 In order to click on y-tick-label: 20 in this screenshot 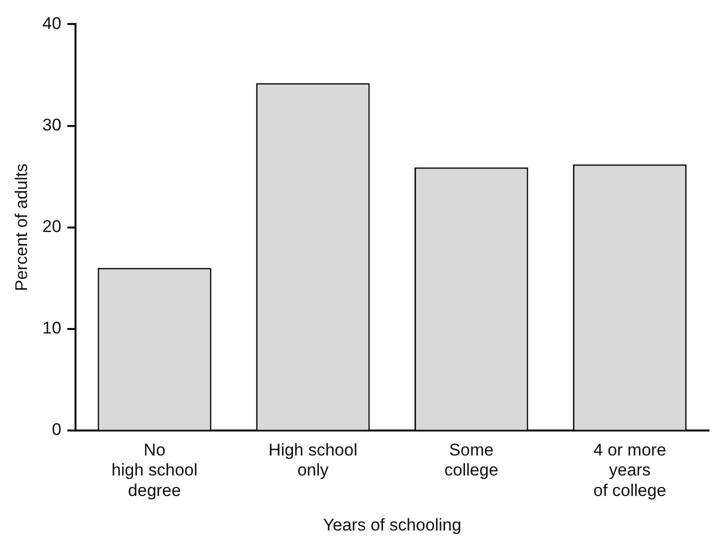, I will do `click(52, 226)`.